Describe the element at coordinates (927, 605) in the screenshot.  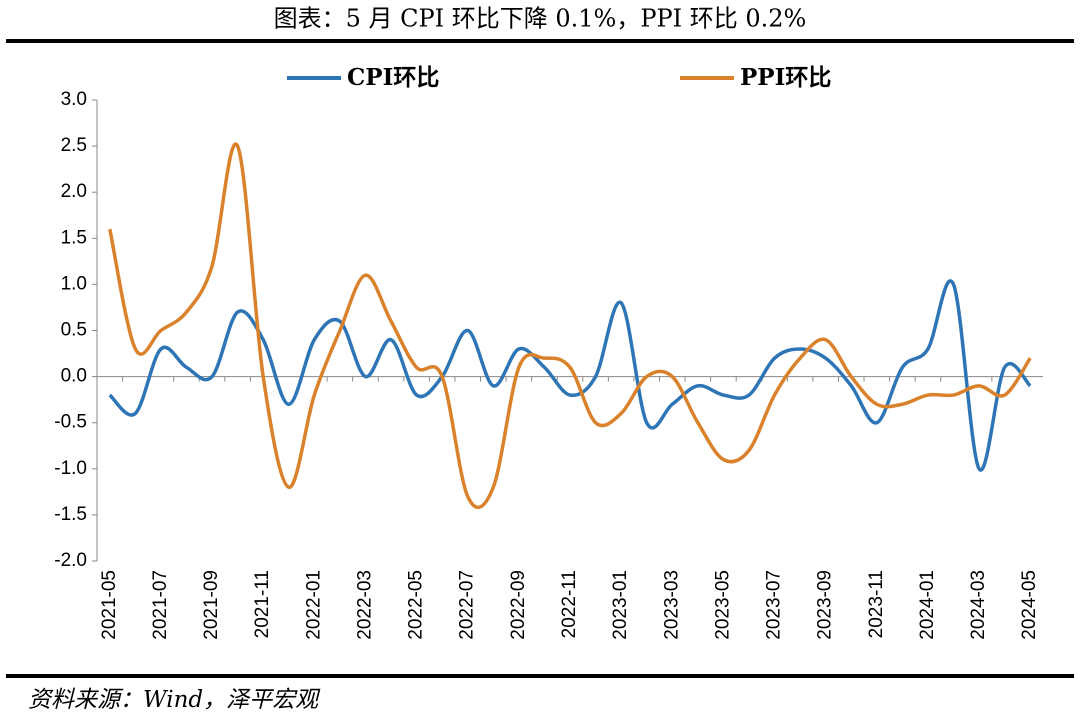
I see `x-tick-label: 2024-01` at that location.